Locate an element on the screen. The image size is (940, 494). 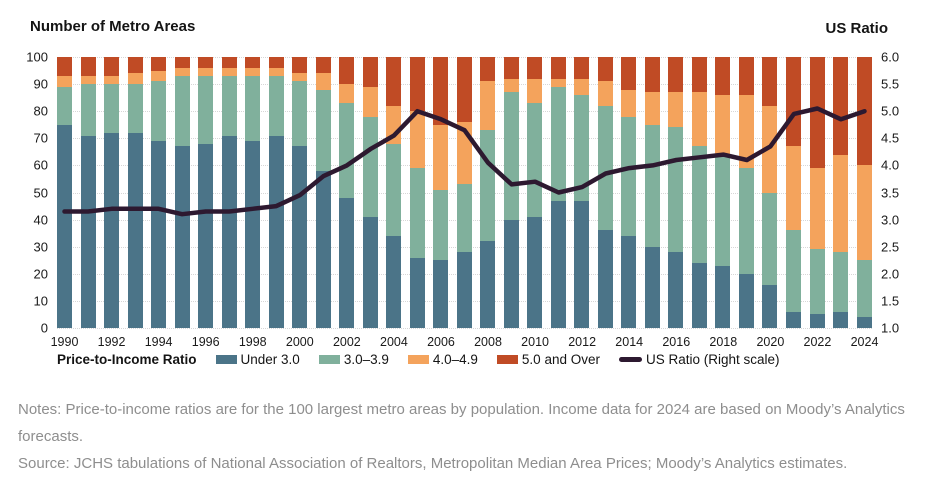
bar-2008 is located at coordinates (488, 192).